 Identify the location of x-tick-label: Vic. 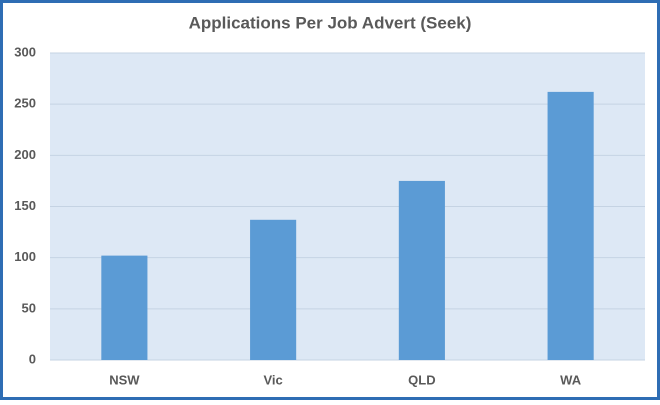
(272, 379).